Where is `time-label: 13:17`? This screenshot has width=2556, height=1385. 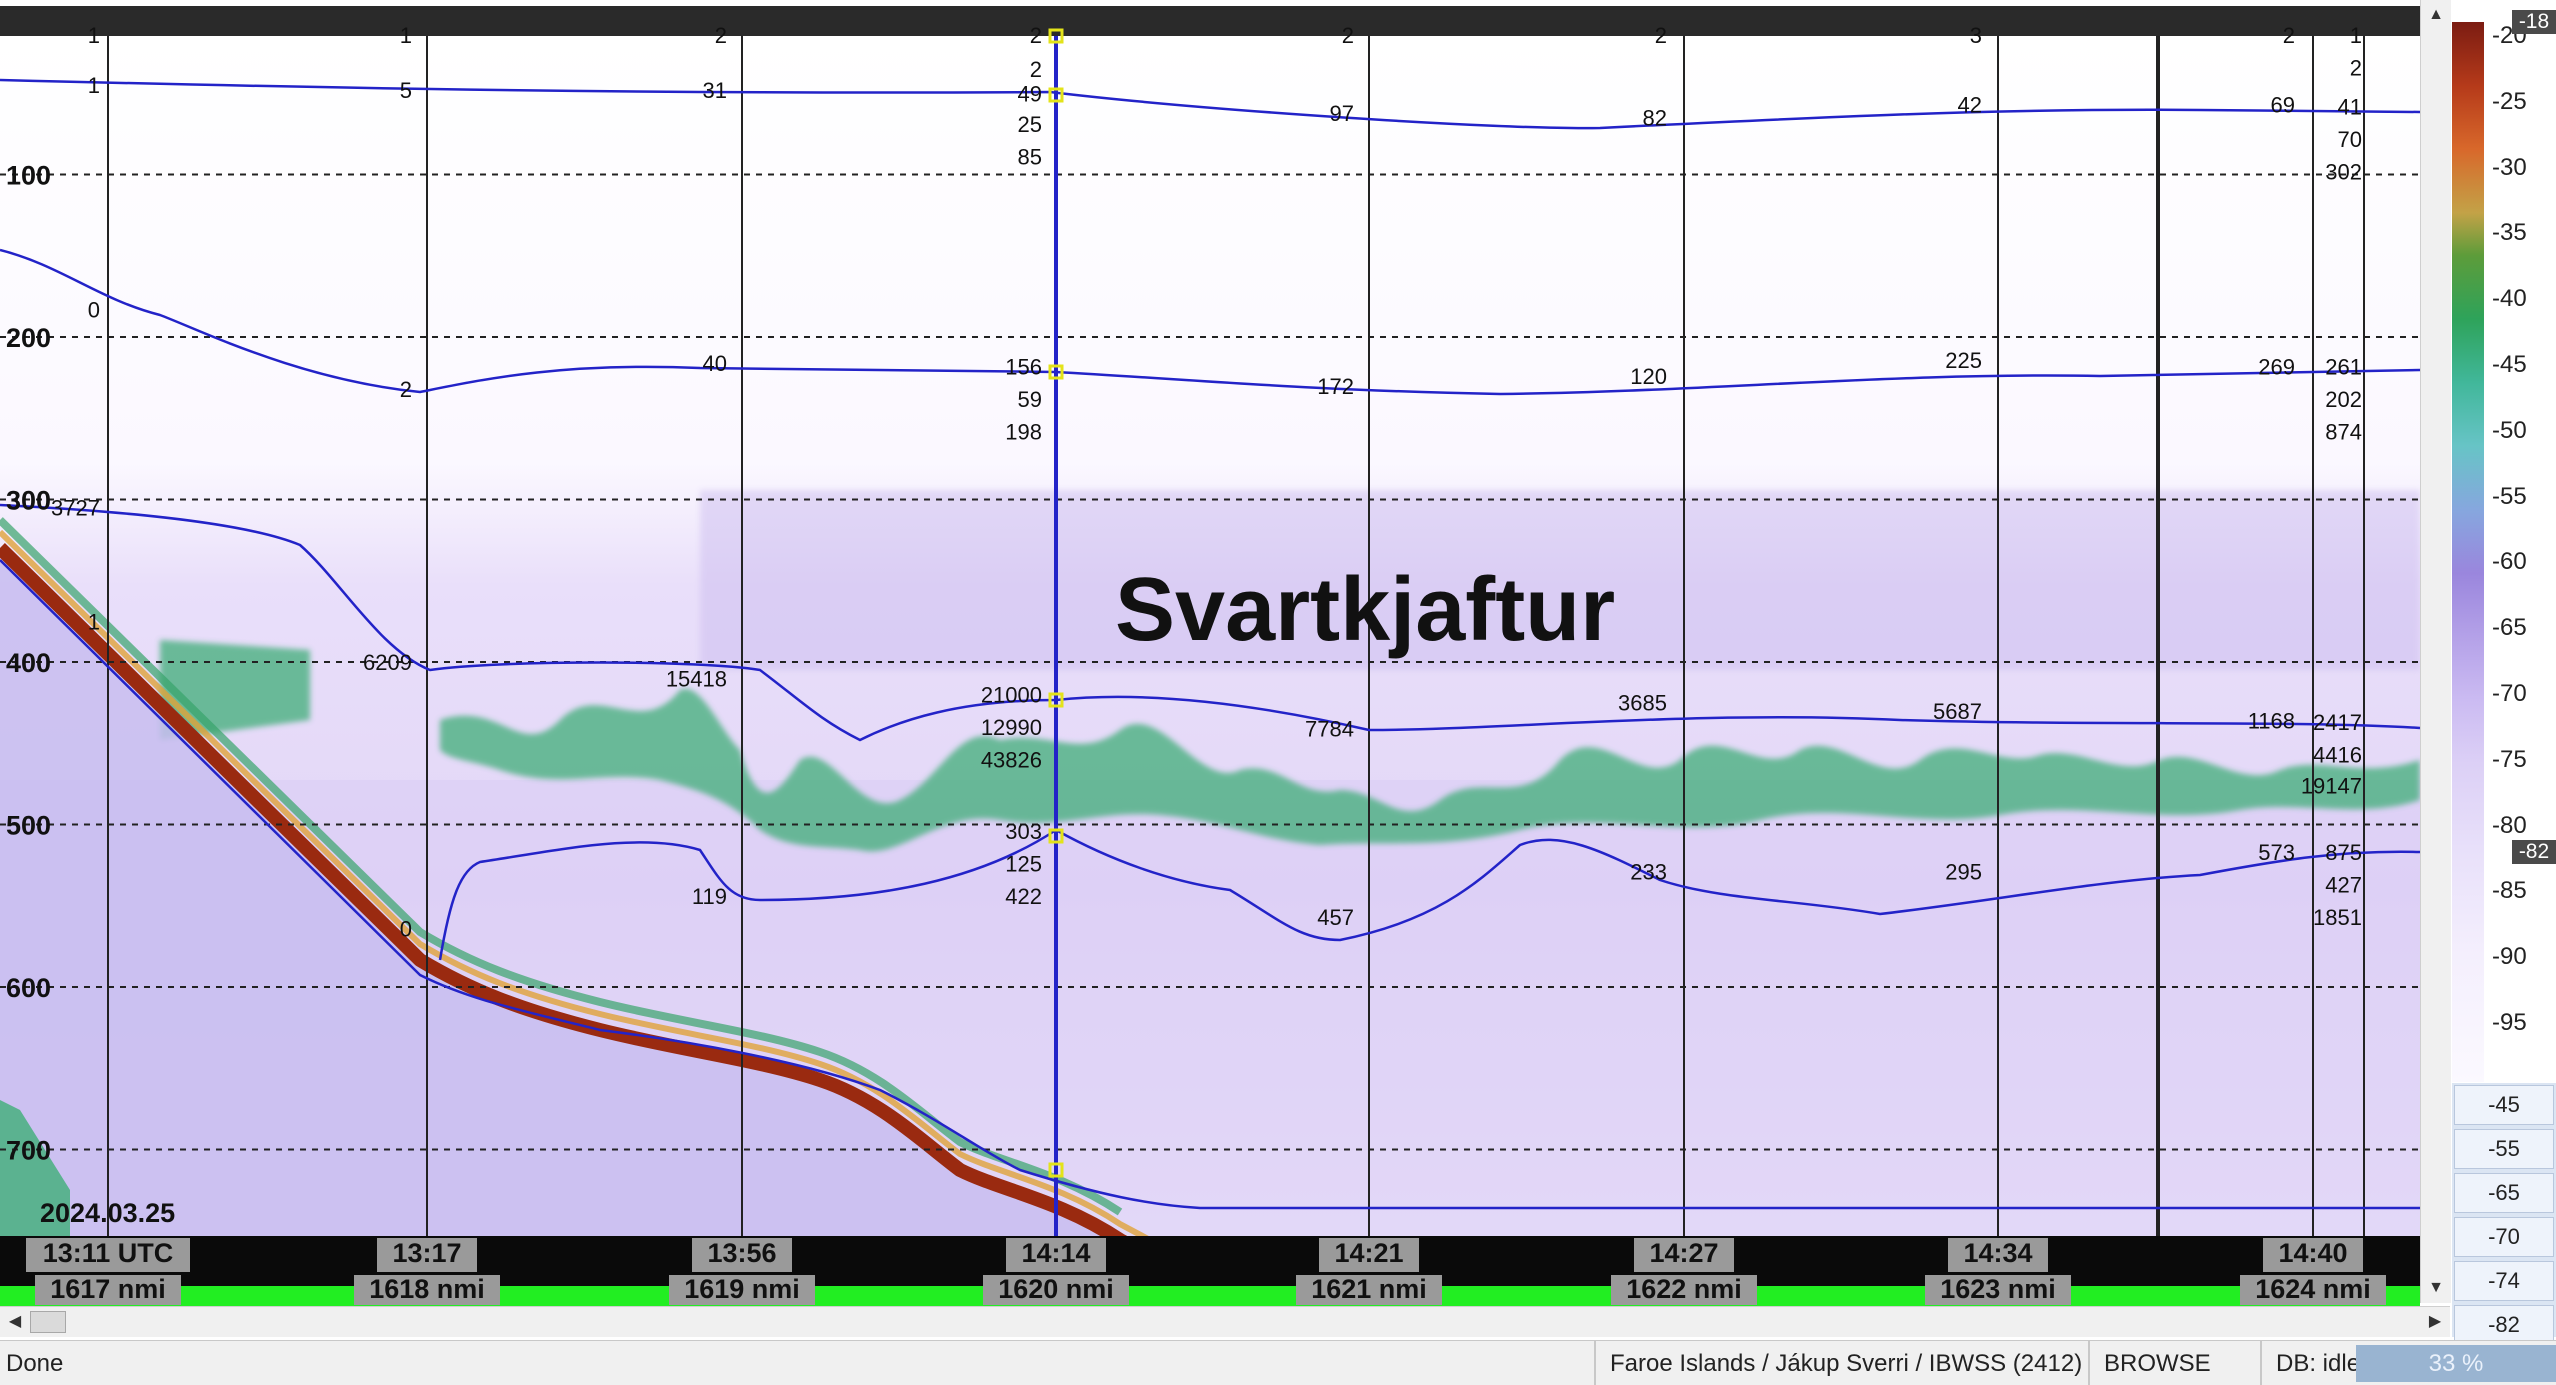
time-label: 13:17 is located at coordinates (426, 1253).